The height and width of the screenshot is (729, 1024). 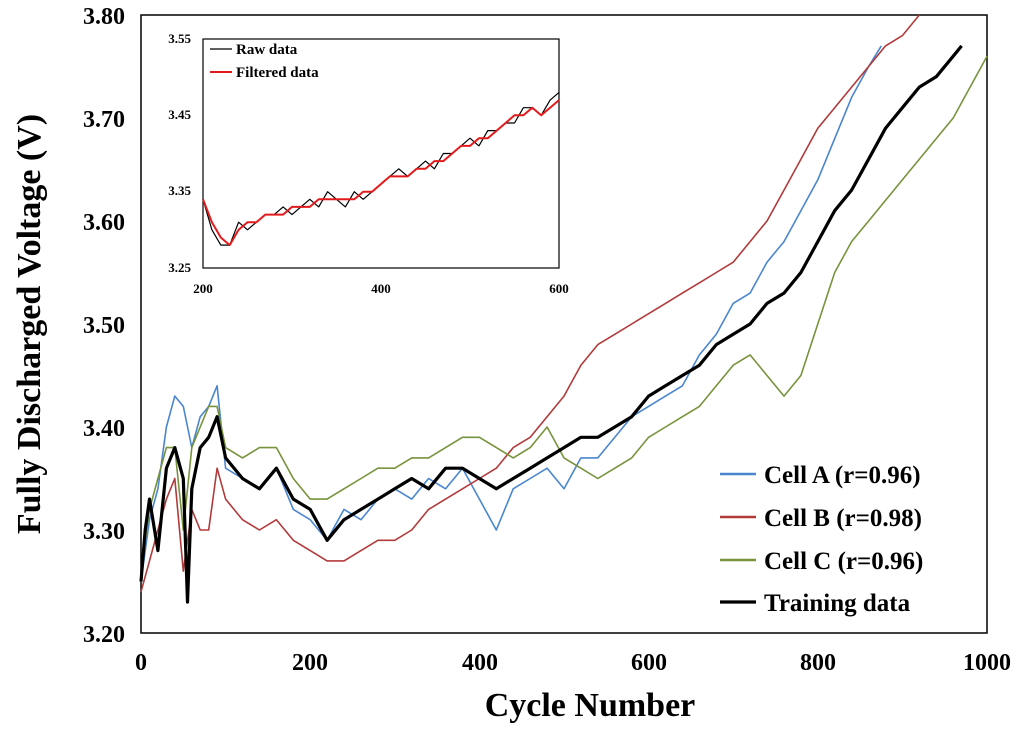 What do you see at coordinates (573, 663) in the screenshot?
I see `x-tick-labels: 0 200 400 600 800 1000` at bounding box center [573, 663].